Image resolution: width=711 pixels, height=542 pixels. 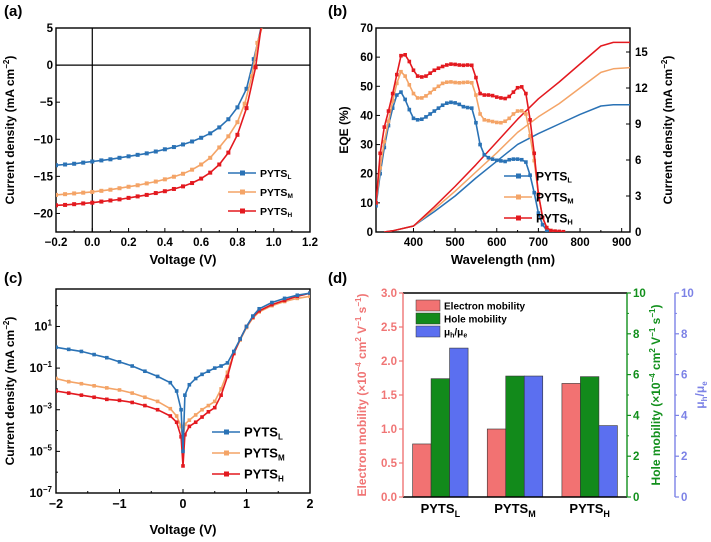 I want to click on panel-d-ytick-right1-label-1: 2, so click(x=636, y=457).